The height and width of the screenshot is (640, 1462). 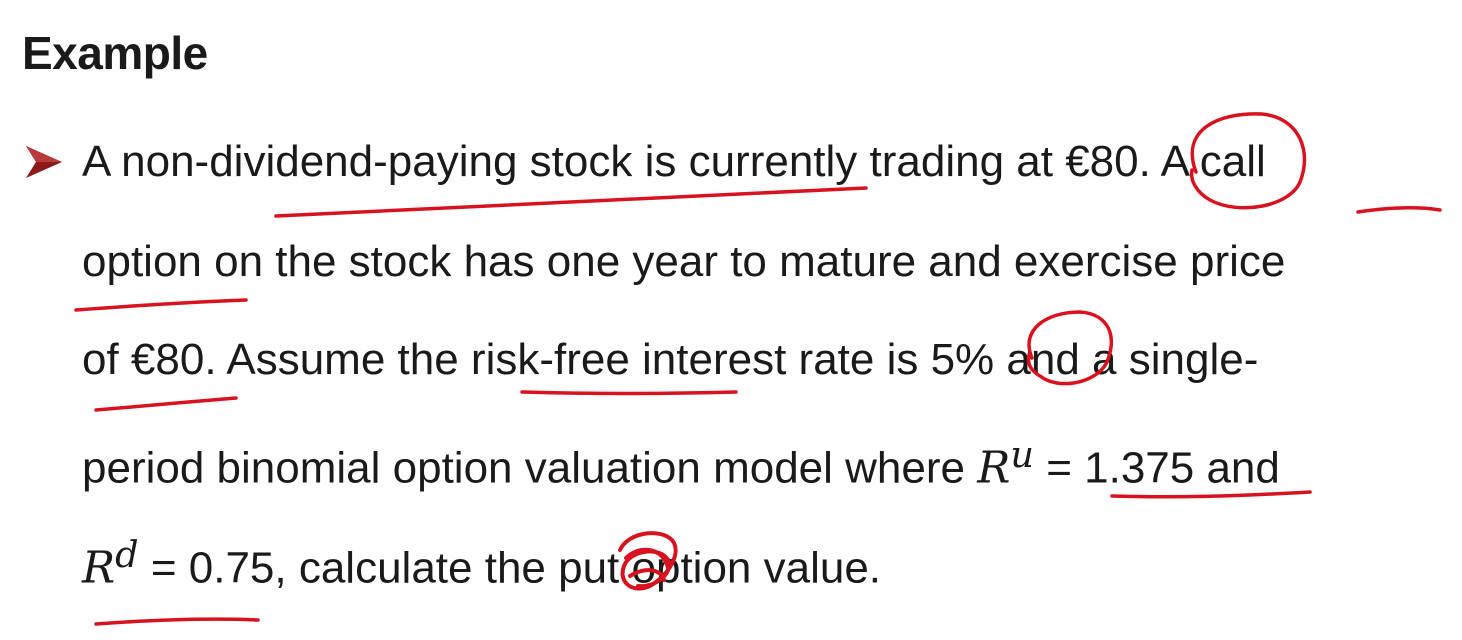 What do you see at coordinates (115, 53) in the screenshot?
I see `slide-title: Example` at bounding box center [115, 53].